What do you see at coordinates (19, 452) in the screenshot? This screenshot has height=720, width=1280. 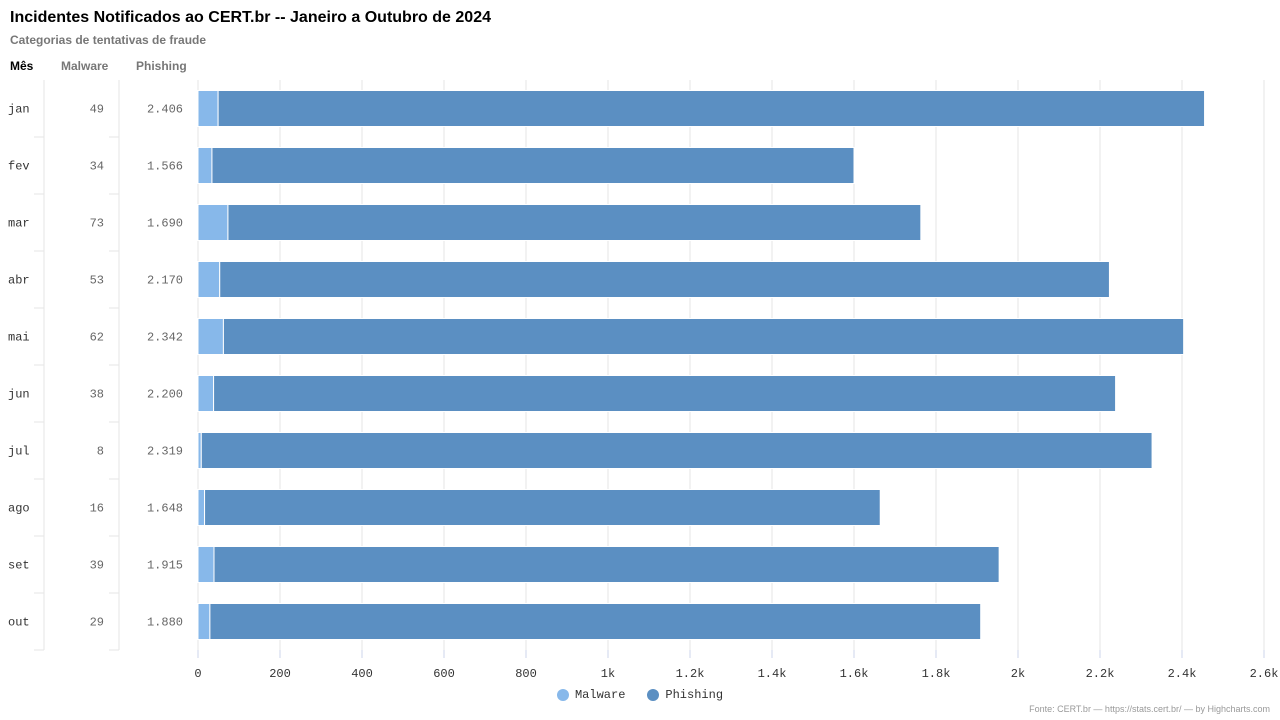 I see `category-label: jul` at bounding box center [19, 452].